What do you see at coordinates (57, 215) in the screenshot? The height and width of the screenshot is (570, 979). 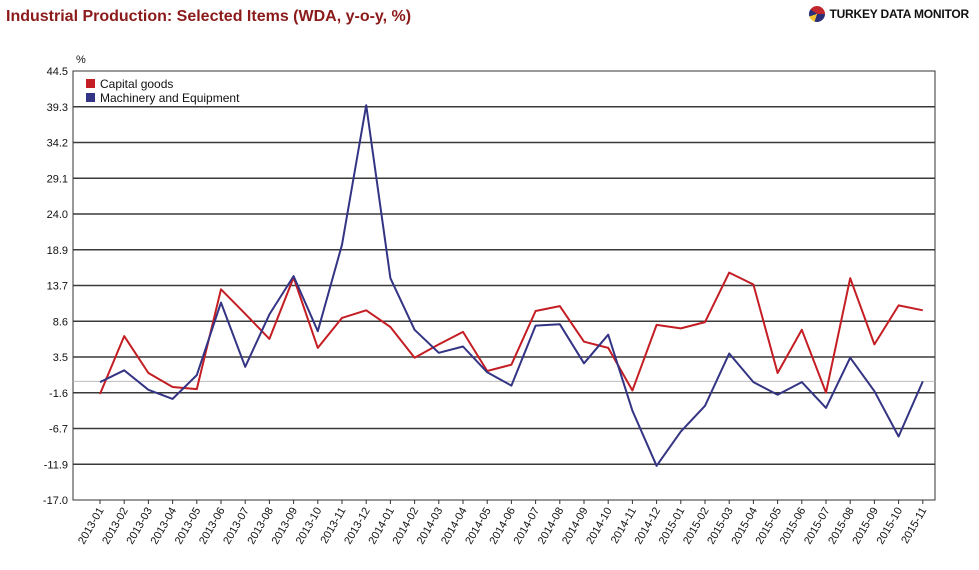 I see `y-tick-label: 24.0` at bounding box center [57, 215].